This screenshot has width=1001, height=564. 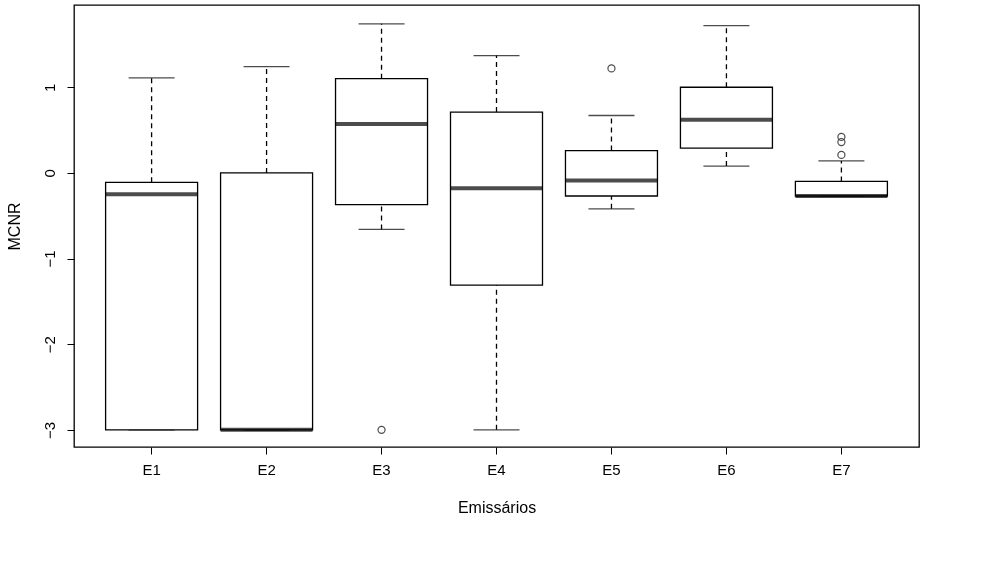 What do you see at coordinates (49, 430) in the screenshot?
I see `y-tick-label: −3` at bounding box center [49, 430].